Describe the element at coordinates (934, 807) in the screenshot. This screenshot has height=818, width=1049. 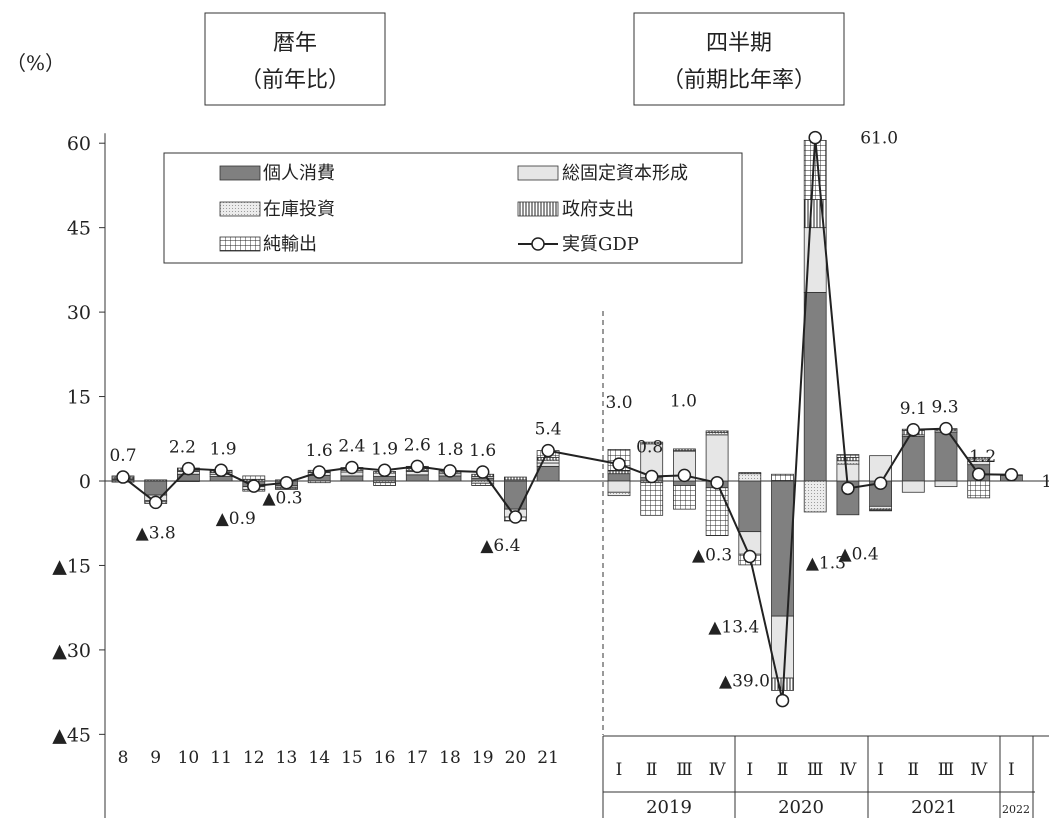
I see `year-label-2021: 2021` at that location.